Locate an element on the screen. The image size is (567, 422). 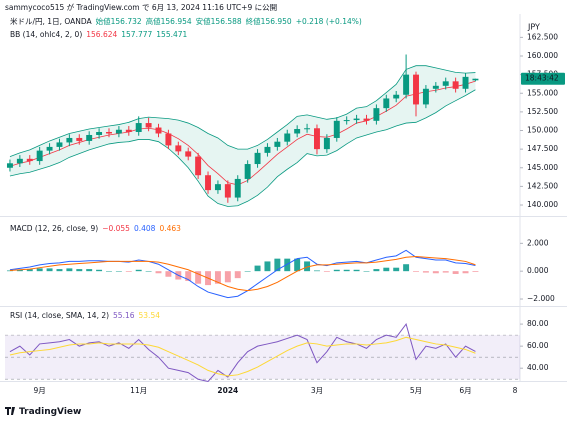
logo-icon is located at coordinates (10, 411).